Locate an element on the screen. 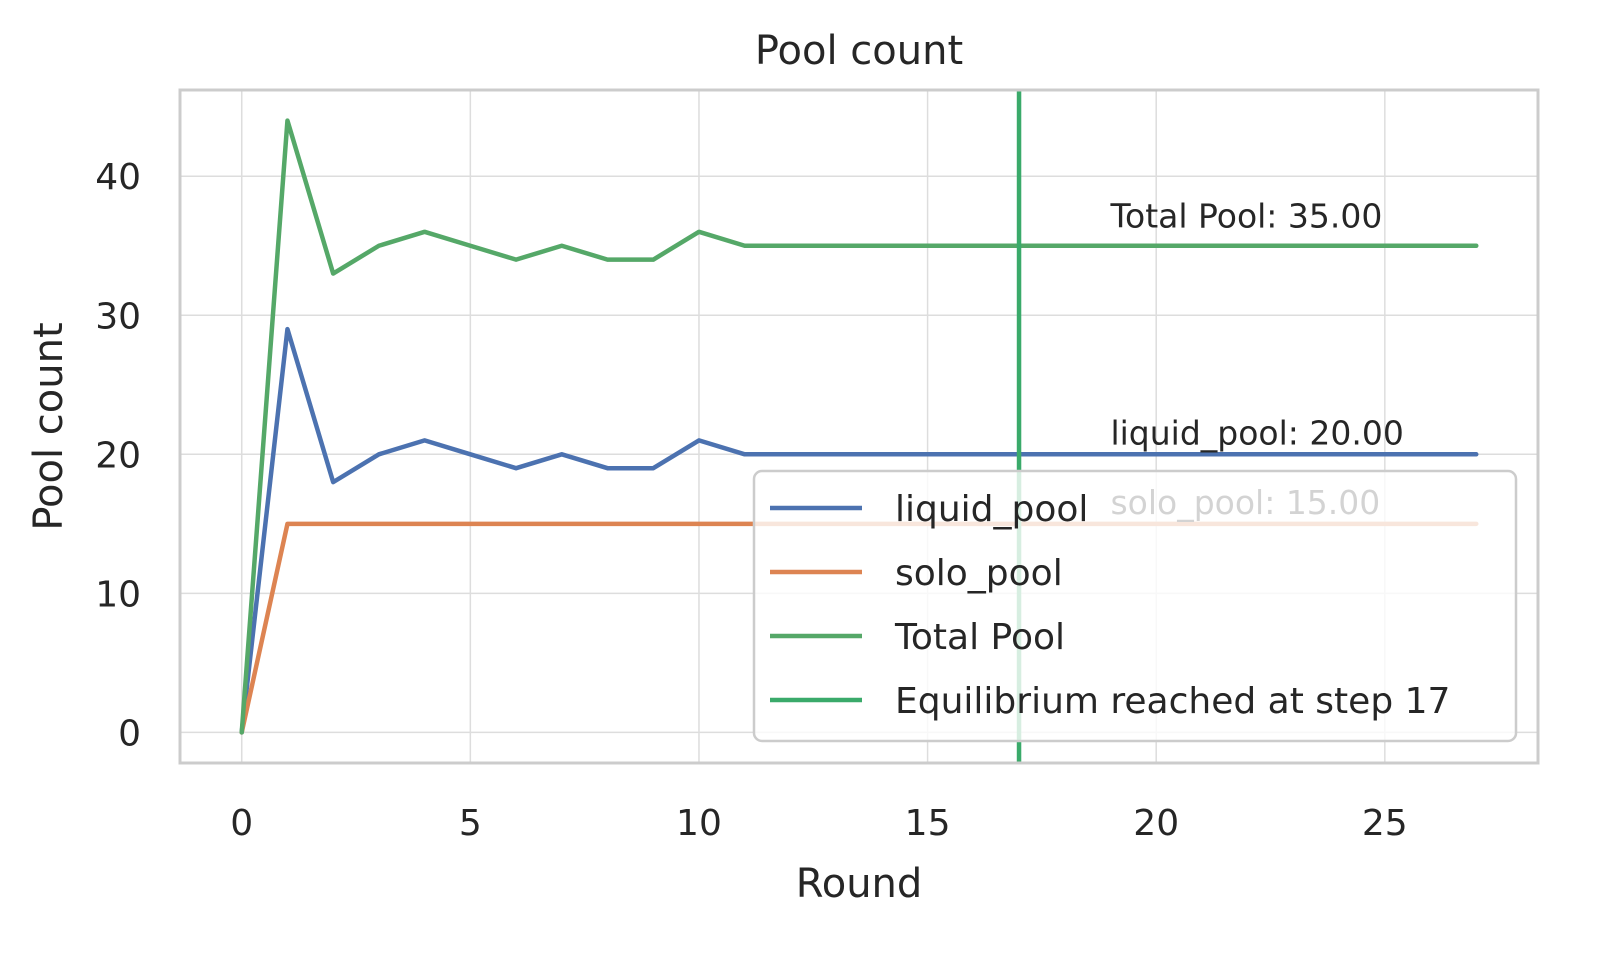 The height and width of the screenshot is (959, 1608). y-axis-label: Pool count is located at coordinates (49, 426).